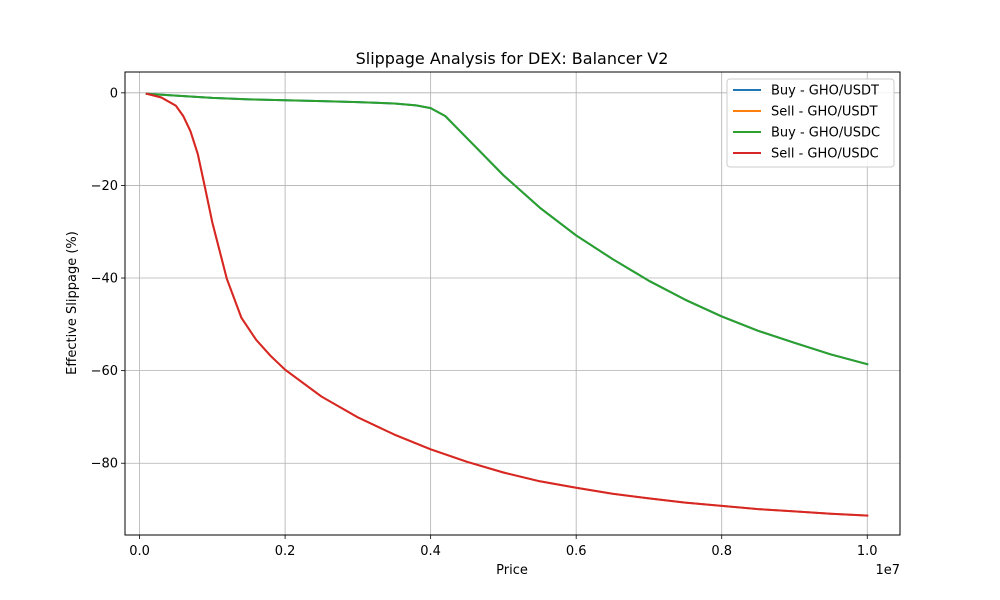 The height and width of the screenshot is (600, 1000). Describe the element at coordinates (512, 570) in the screenshot. I see `x-axis-label: Price` at that location.